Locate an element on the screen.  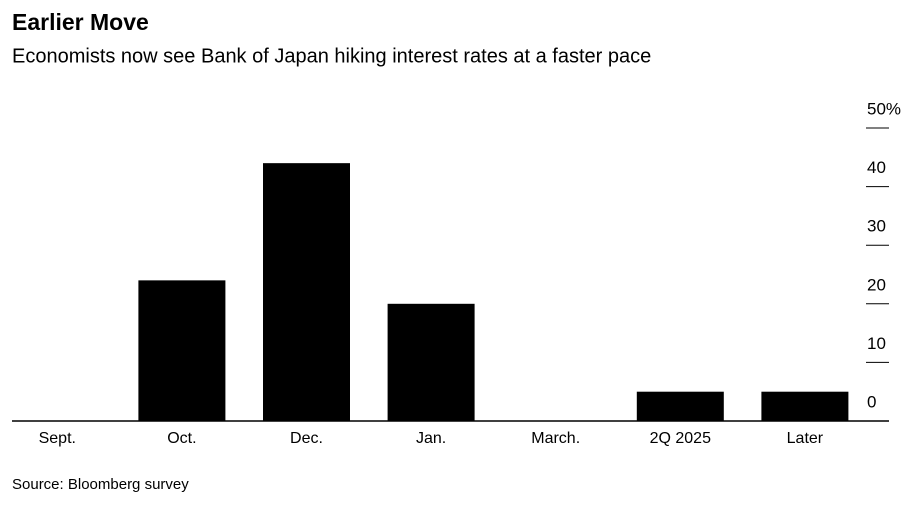
x-tick-label: Jan. is located at coordinates (431, 438).